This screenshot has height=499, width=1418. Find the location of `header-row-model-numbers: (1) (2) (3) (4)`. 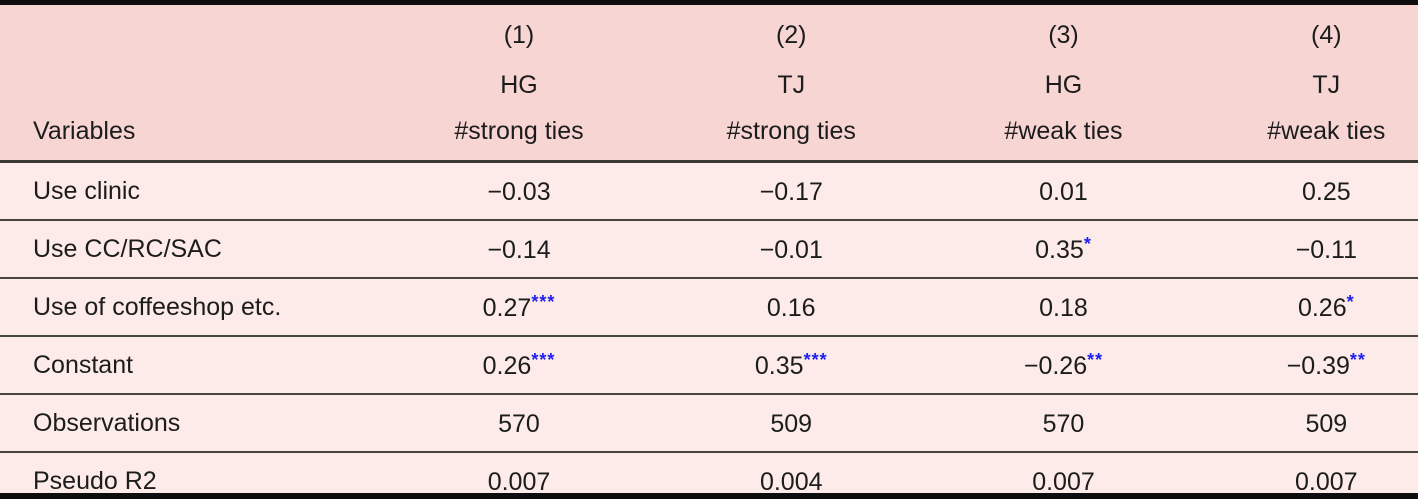

header-row-model-numbers: (1) (2) (3) (4) is located at coordinates (709, 33).